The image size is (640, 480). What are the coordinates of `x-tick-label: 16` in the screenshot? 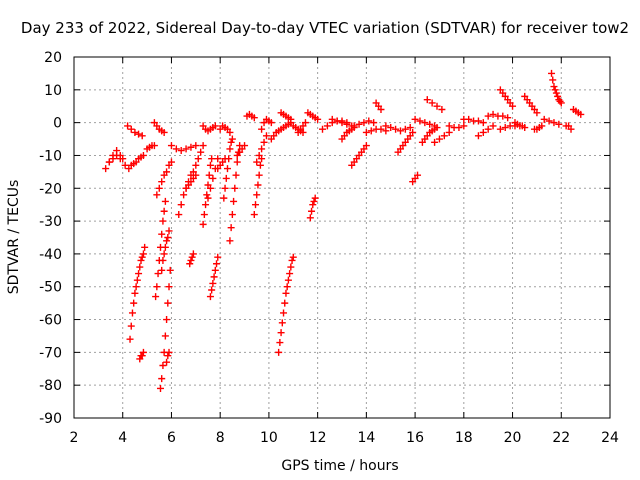 It's located at (415, 438).